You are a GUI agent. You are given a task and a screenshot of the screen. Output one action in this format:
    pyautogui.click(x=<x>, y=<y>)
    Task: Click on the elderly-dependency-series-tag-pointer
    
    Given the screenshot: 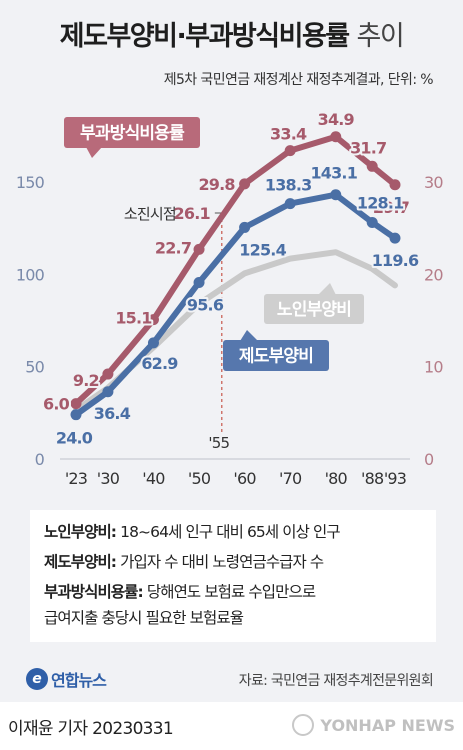 What is the action you would take?
    pyautogui.click(x=327, y=289)
    